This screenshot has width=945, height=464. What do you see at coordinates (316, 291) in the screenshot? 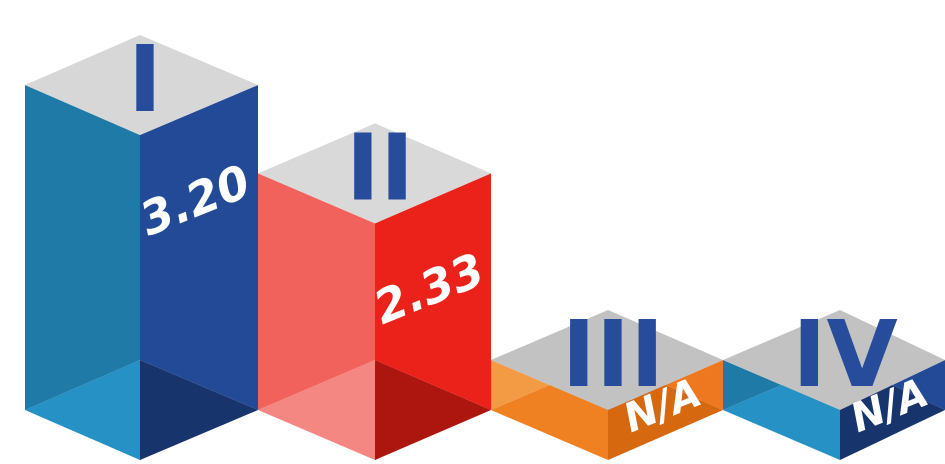
I see `bar-2-left-face` at bounding box center [316, 291].